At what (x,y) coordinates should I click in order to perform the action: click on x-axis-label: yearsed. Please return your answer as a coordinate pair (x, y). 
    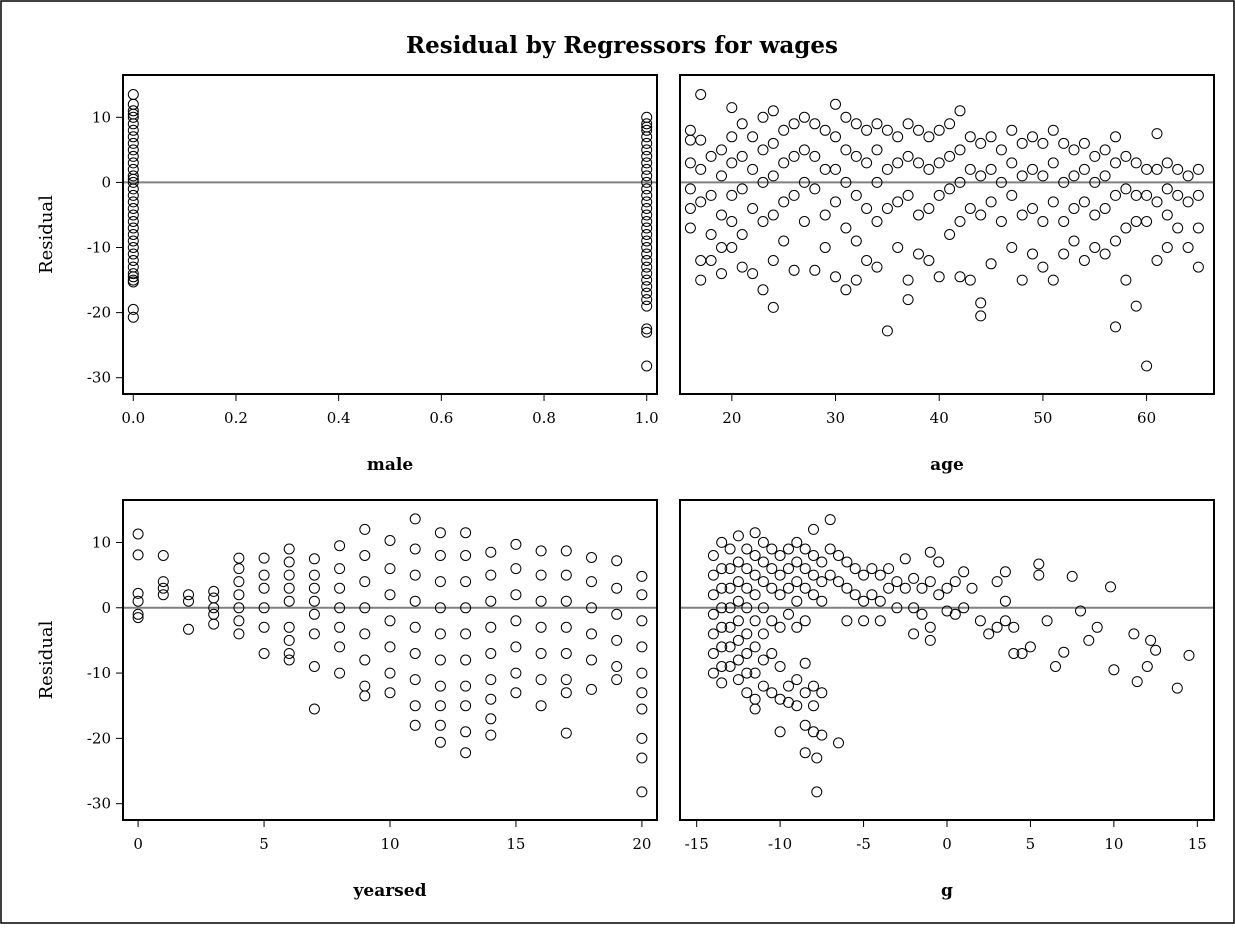
    Looking at the image, I should click on (390, 891).